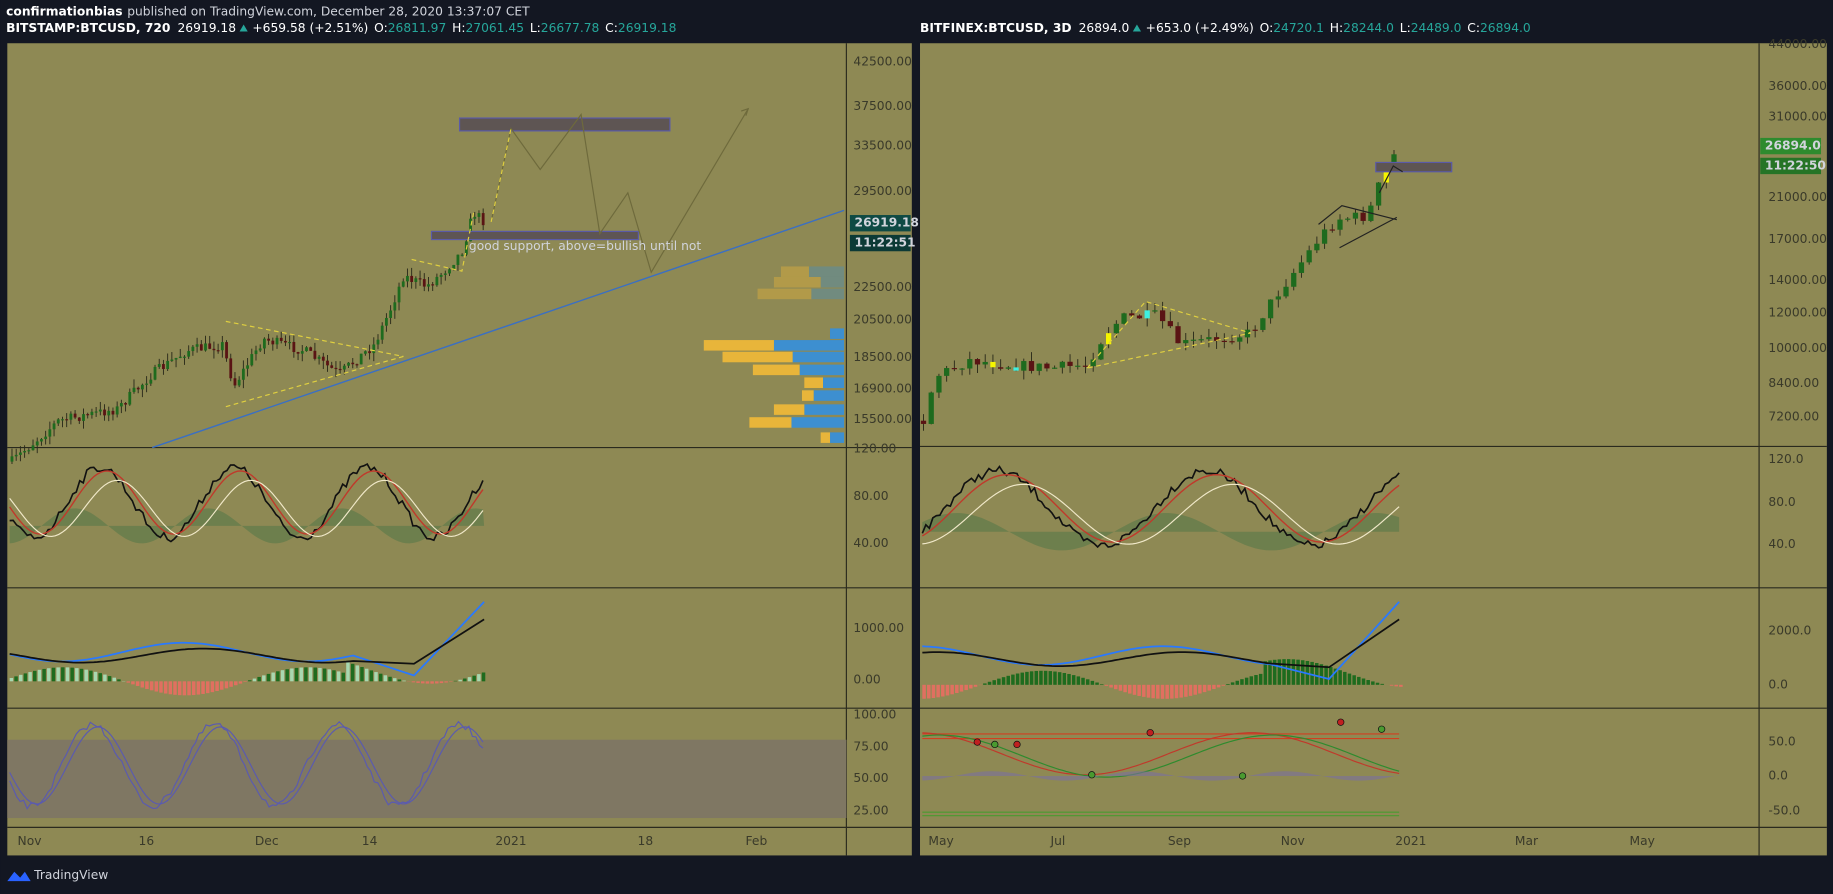 The image size is (1833, 894). What do you see at coordinates (1161, 776) in the screenshot?
I see `osc-area` at bounding box center [1161, 776].